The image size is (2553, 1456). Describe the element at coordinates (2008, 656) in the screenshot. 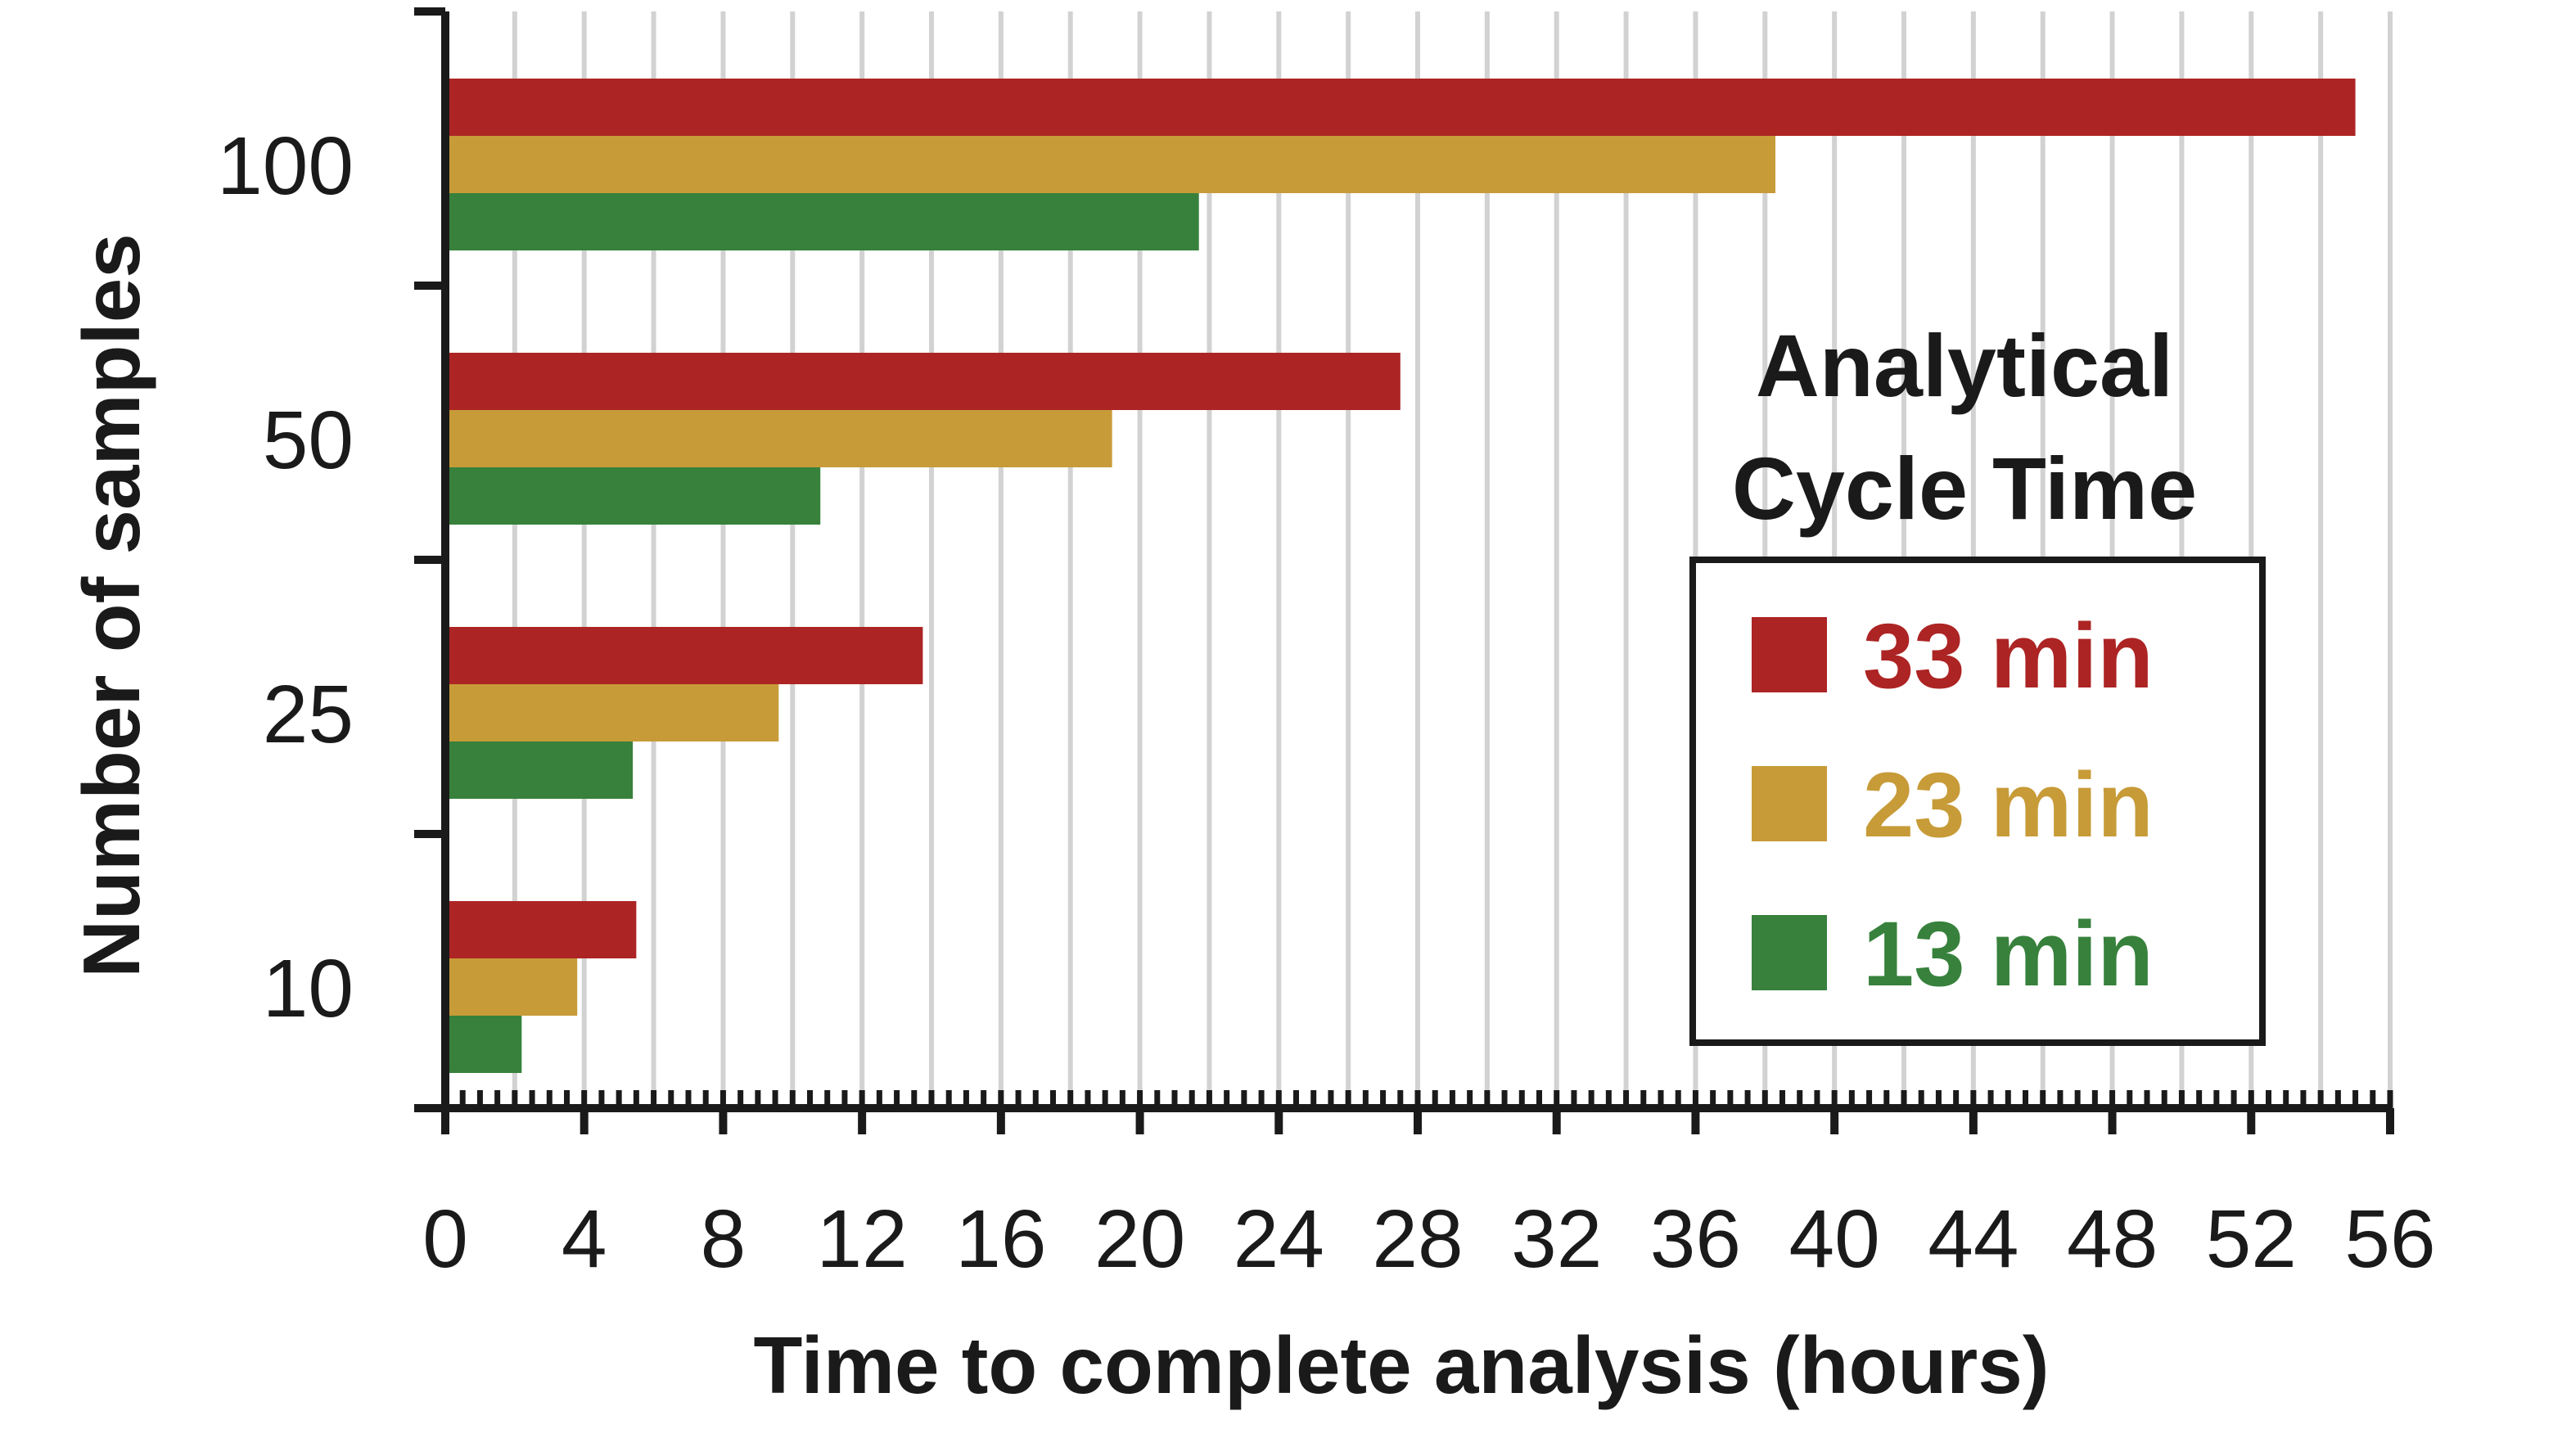

I see `legend-label: 33 min` at that location.